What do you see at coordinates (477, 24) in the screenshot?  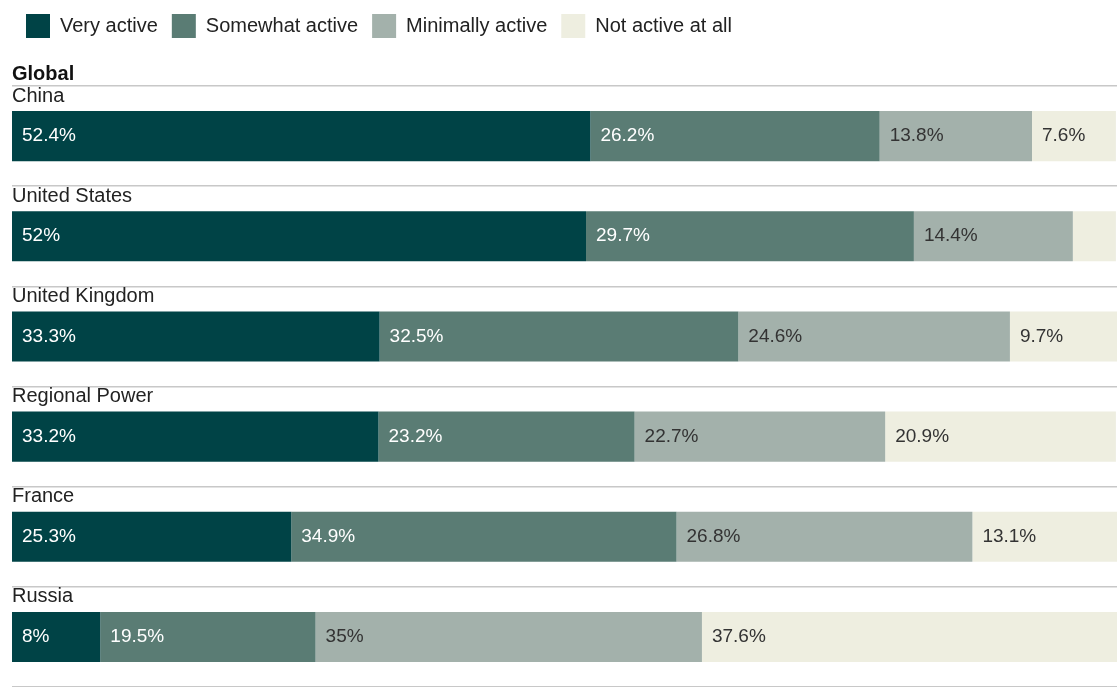 I see `legend-label: Minimally active` at bounding box center [477, 24].